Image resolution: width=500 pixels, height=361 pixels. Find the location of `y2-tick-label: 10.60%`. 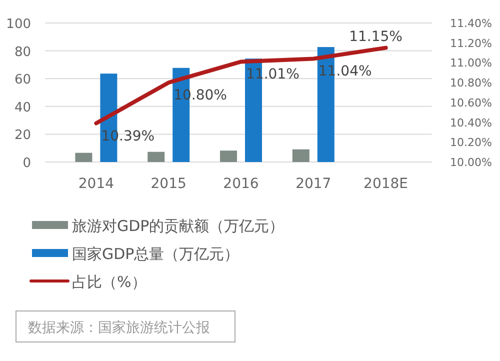

y2-tick-label: 10.60% is located at coordinates (471, 103).